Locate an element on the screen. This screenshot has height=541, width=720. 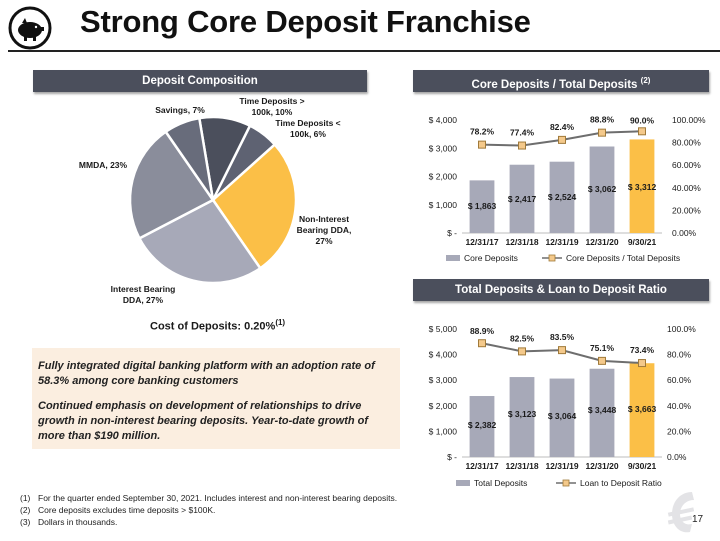
page-title: Strong Core Deposit Franchise is located at coordinates (305, 21).